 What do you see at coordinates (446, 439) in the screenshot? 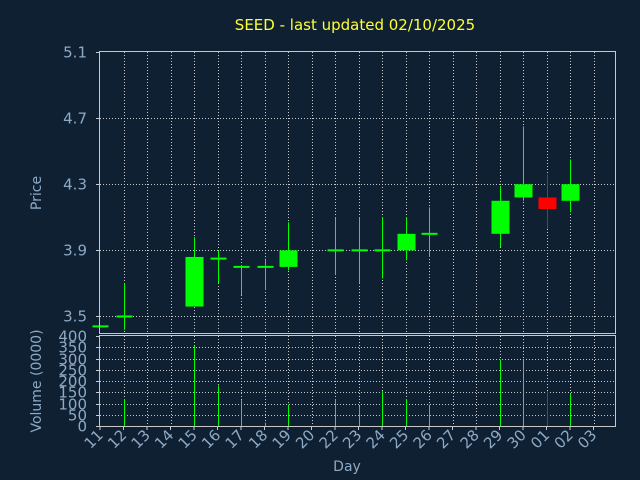
I see `x-tick-label: 27` at bounding box center [446, 439].